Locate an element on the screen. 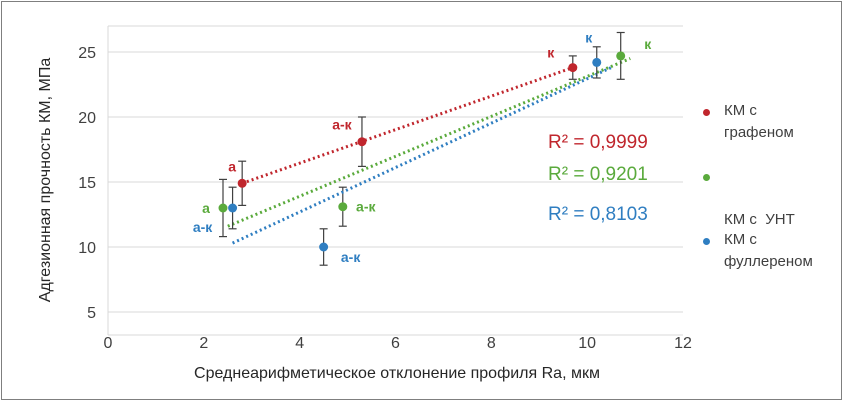  y-tick-label: 10 is located at coordinates (87, 248).